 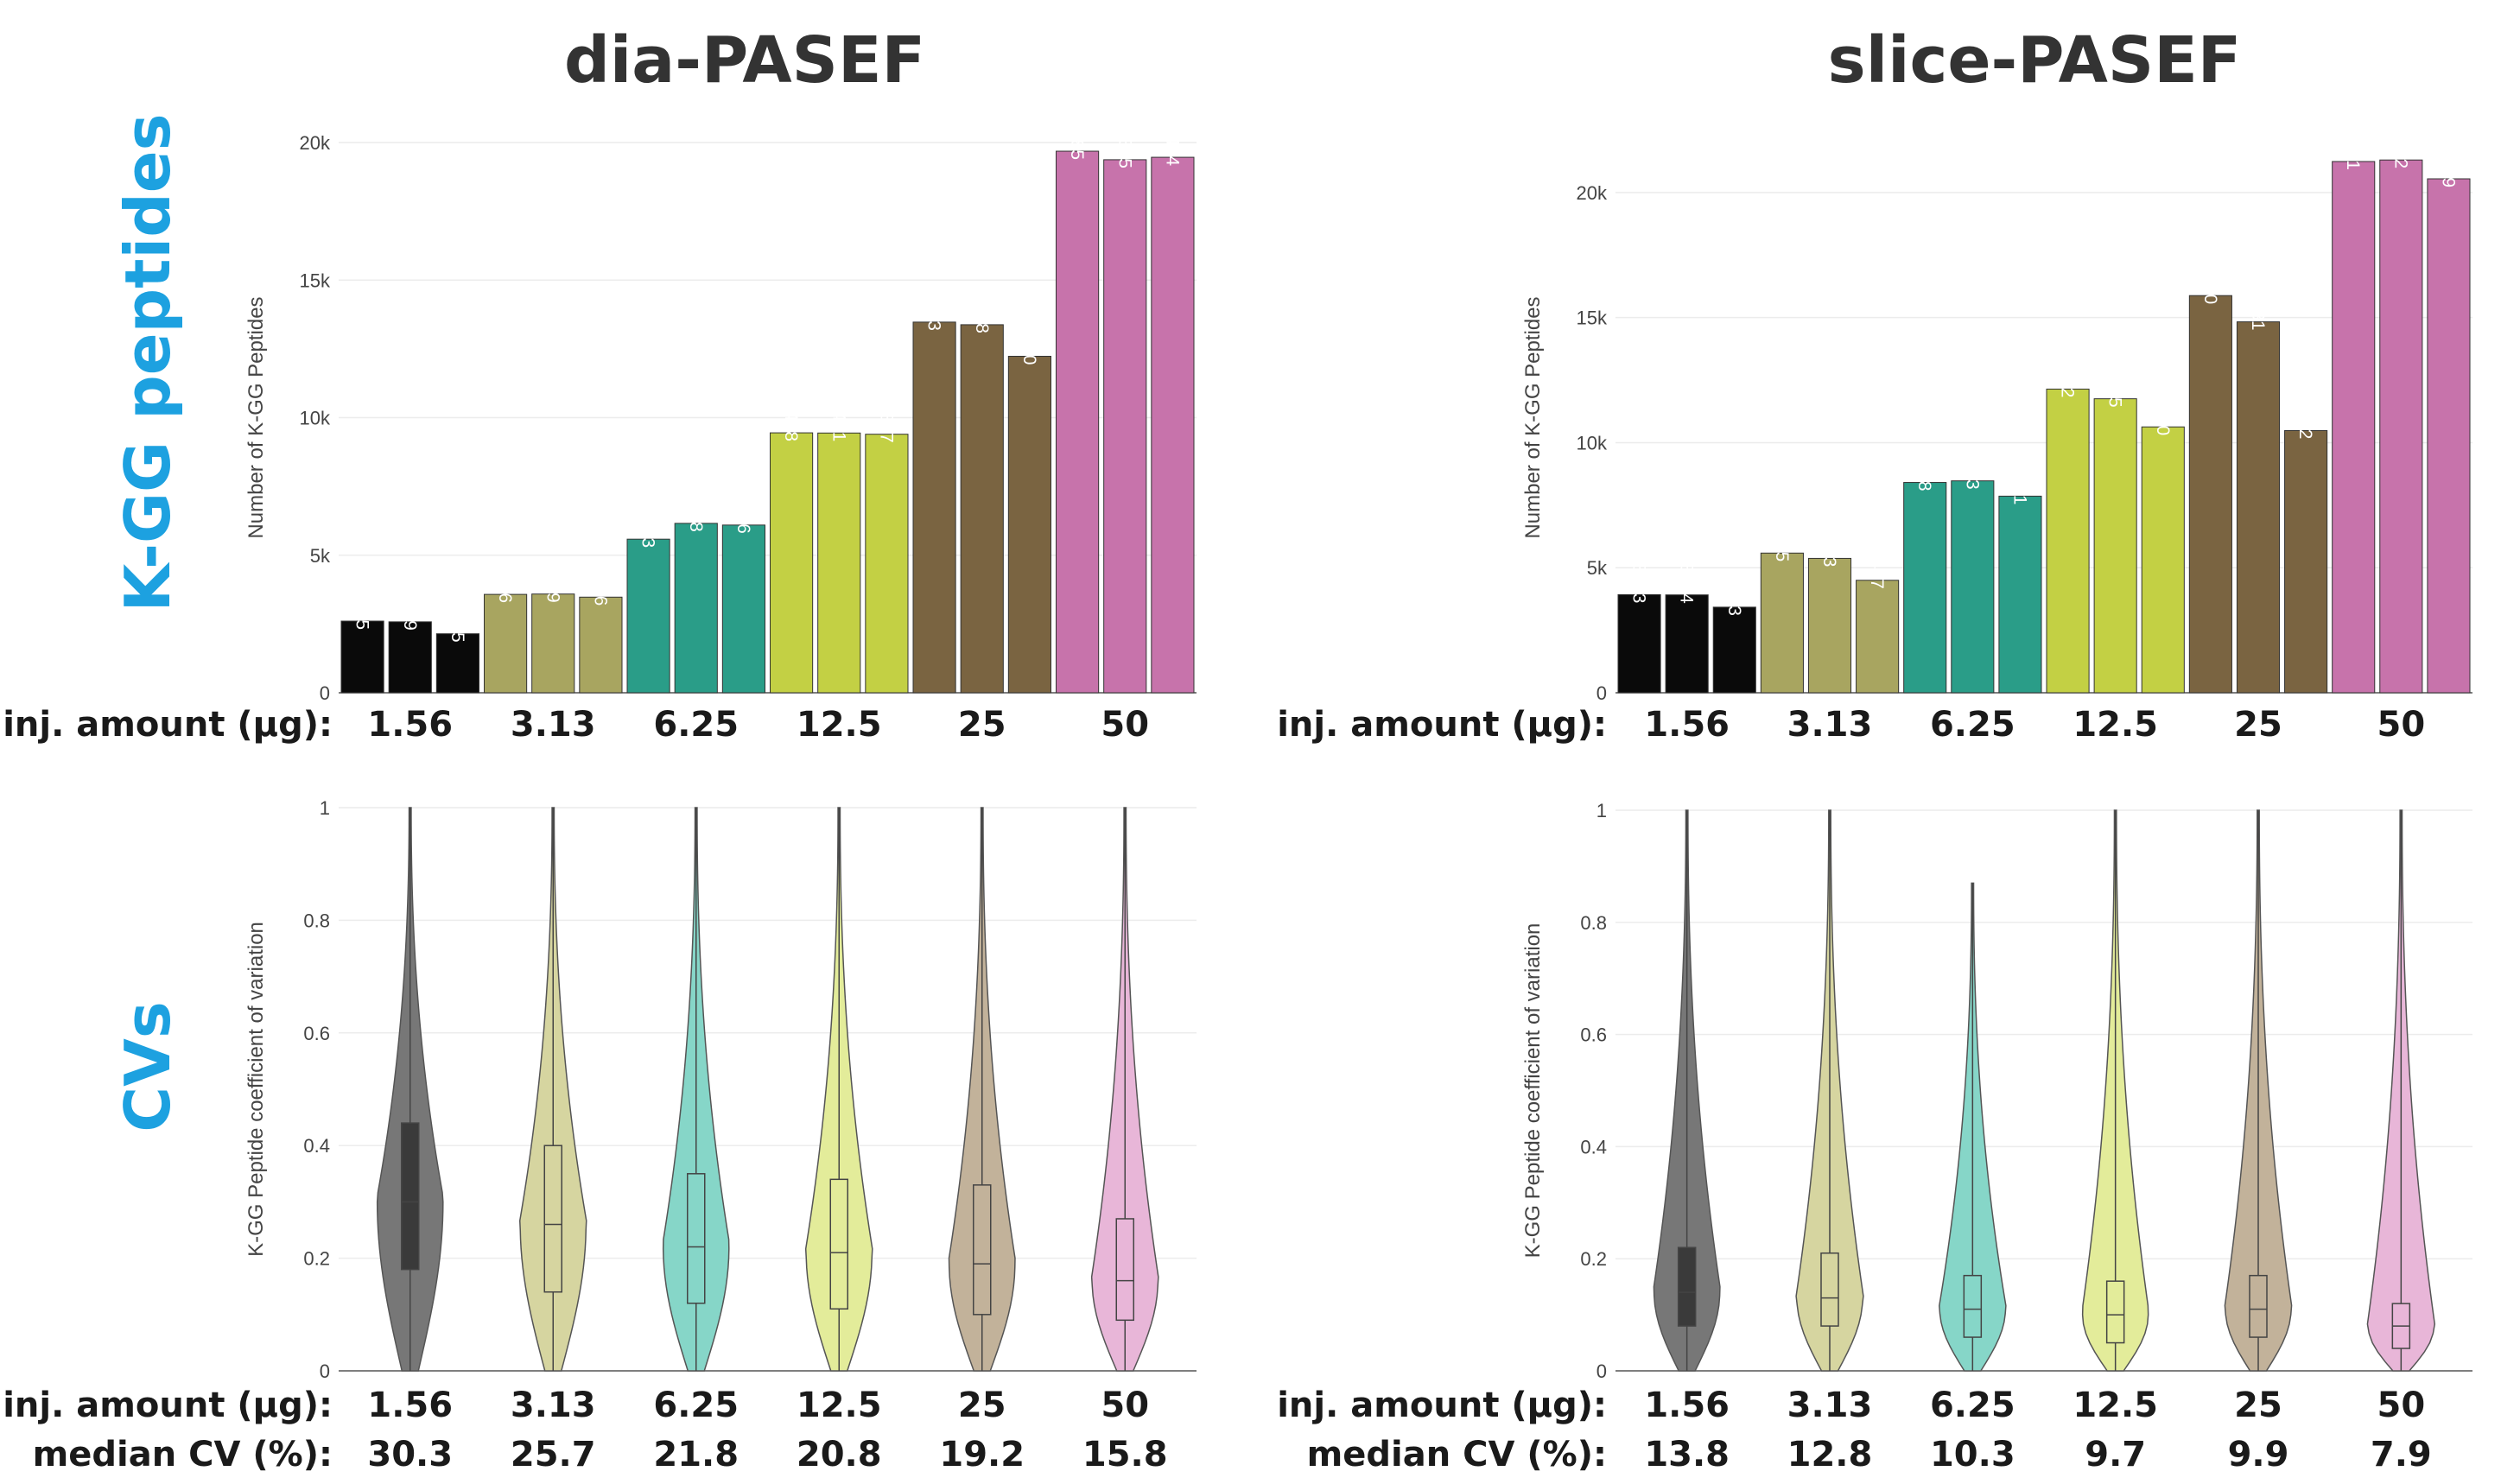 I want to click on slice-bar-value-label: 3923, so click(x=1639, y=583).